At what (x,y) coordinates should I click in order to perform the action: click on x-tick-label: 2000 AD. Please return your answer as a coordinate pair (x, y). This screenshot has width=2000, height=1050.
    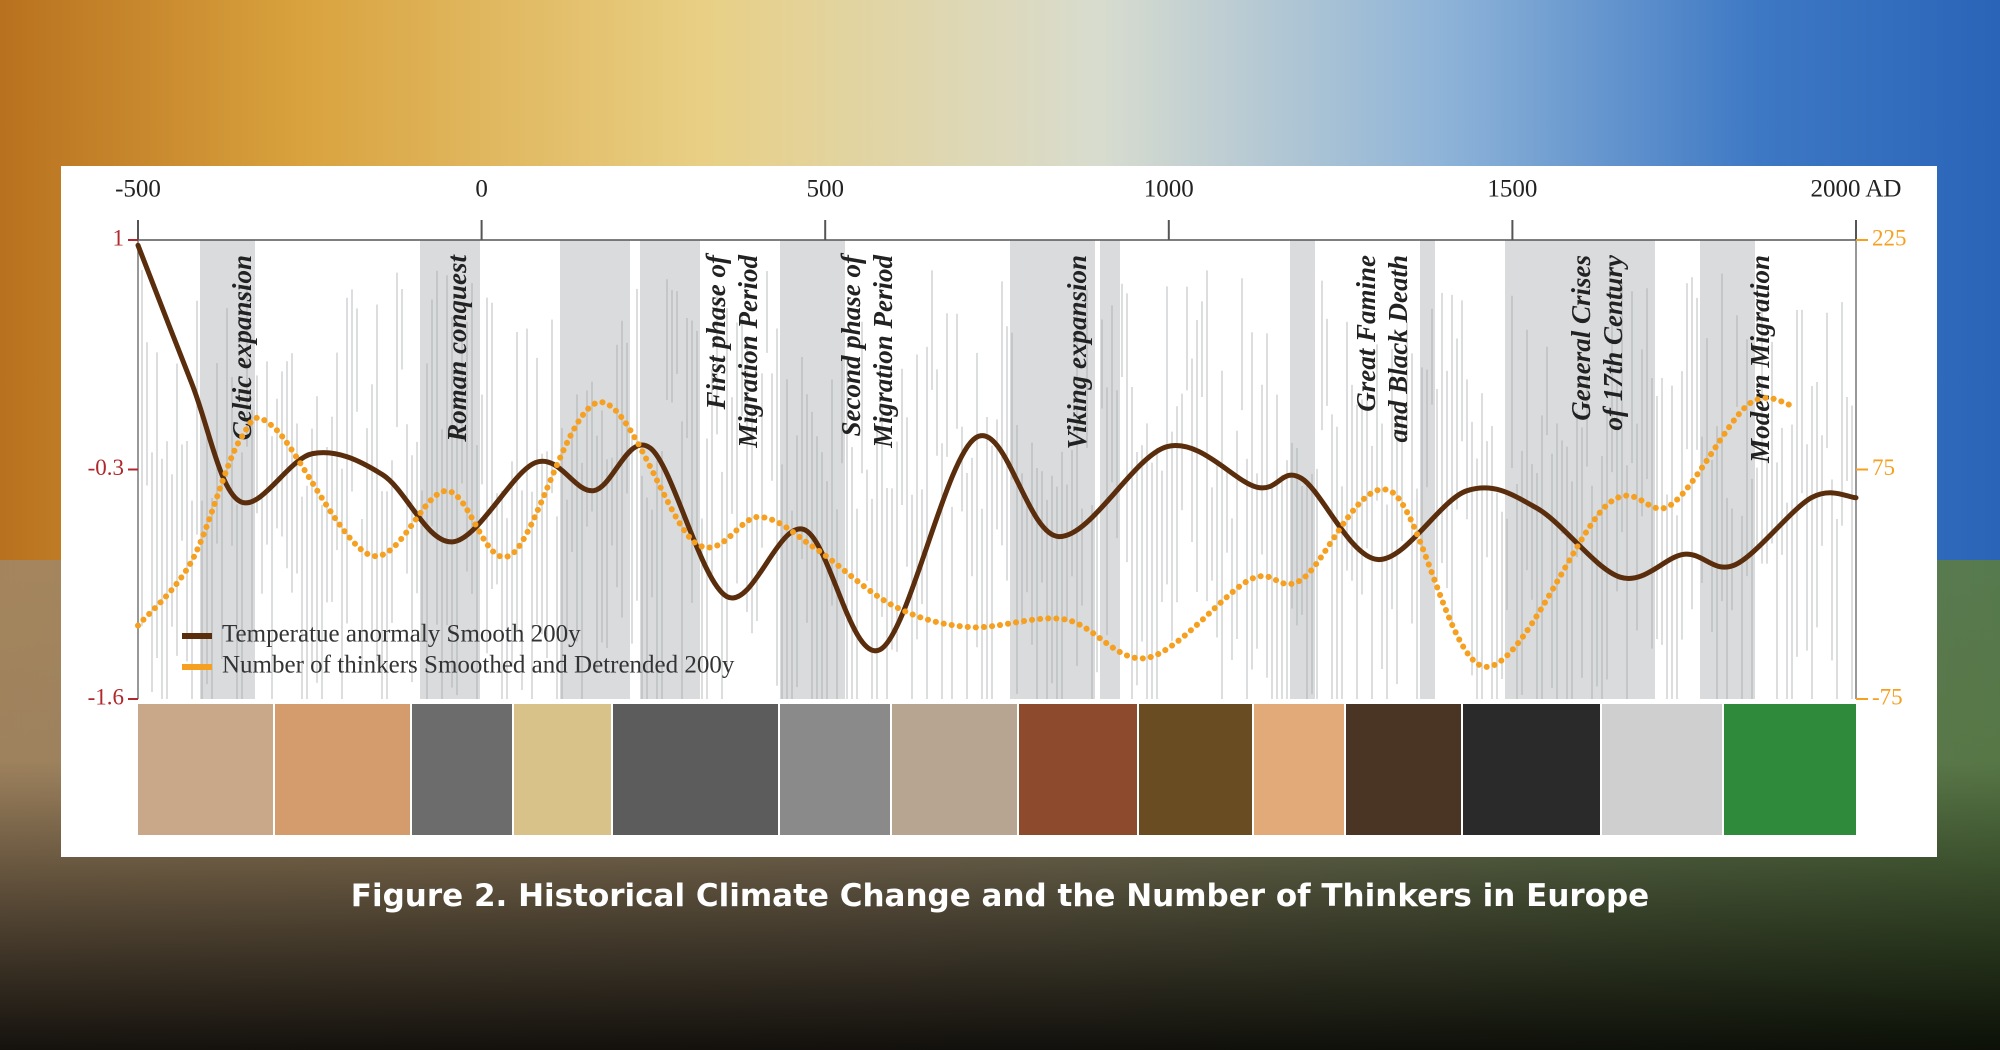
    Looking at the image, I should click on (1856, 189).